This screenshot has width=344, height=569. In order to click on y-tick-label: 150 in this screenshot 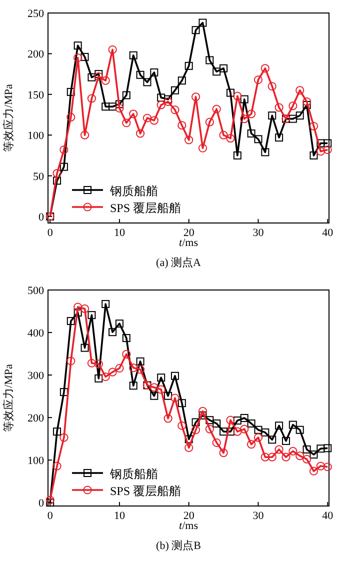, I will do `click(36, 95)`.